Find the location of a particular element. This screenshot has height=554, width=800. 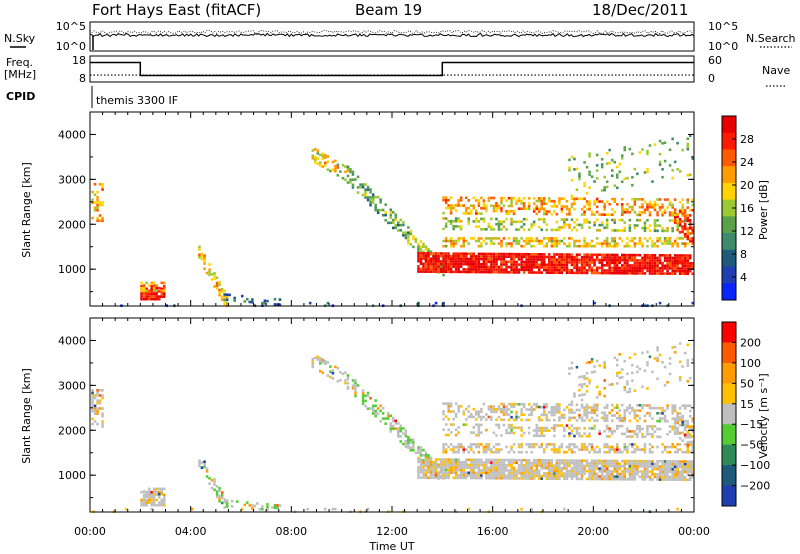

power-colorbar-tick-label: 16 is located at coordinates (747, 208).